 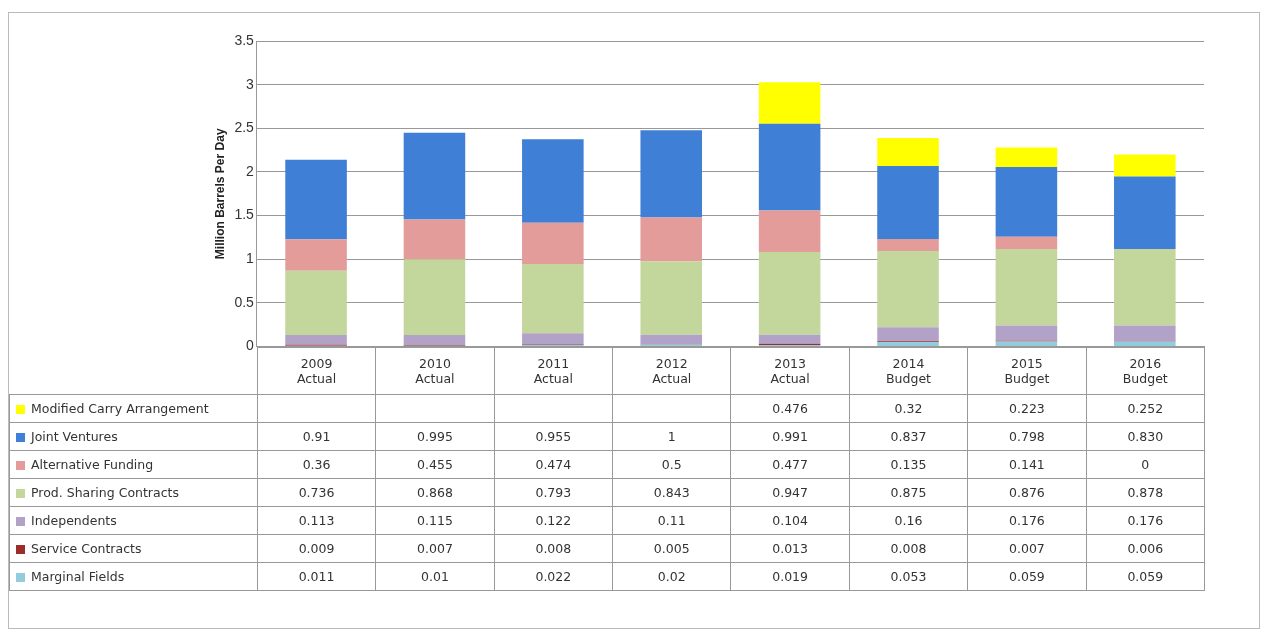 What do you see at coordinates (133, 408) in the screenshot?
I see `legend-label: Modified Carry Arrangement` at bounding box center [133, 408].